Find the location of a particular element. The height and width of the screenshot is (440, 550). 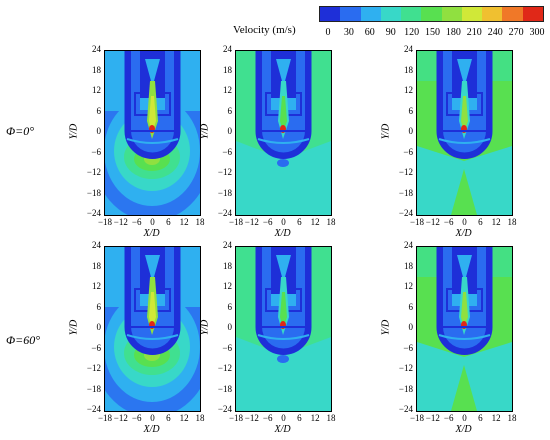

colorbar-tick-label: 120 is located at coordinates (412, 32).